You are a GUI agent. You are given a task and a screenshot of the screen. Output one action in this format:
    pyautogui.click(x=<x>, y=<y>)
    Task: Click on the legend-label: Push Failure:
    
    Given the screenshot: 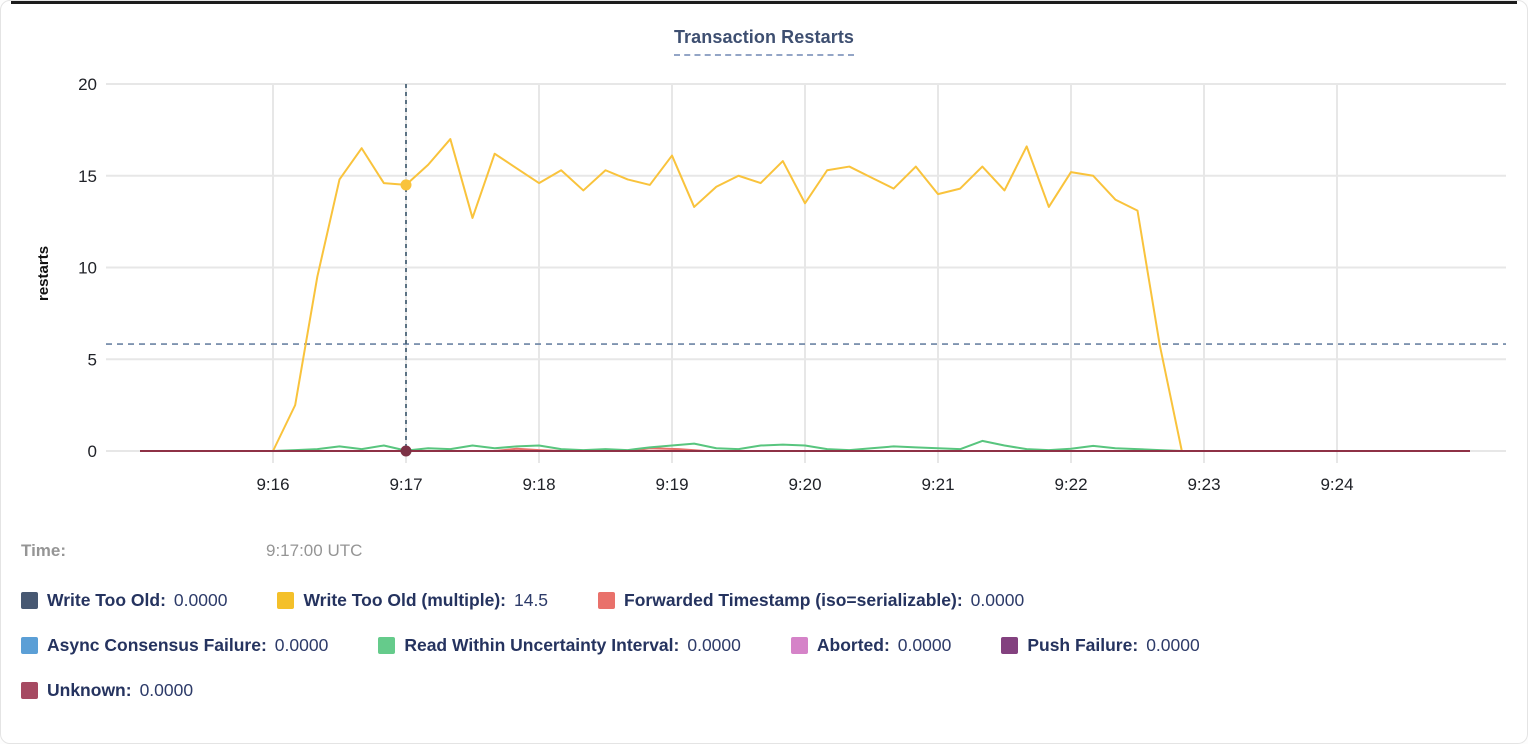 What is the action you would take?
    pyautogui.click(x=1083, y=644)
    